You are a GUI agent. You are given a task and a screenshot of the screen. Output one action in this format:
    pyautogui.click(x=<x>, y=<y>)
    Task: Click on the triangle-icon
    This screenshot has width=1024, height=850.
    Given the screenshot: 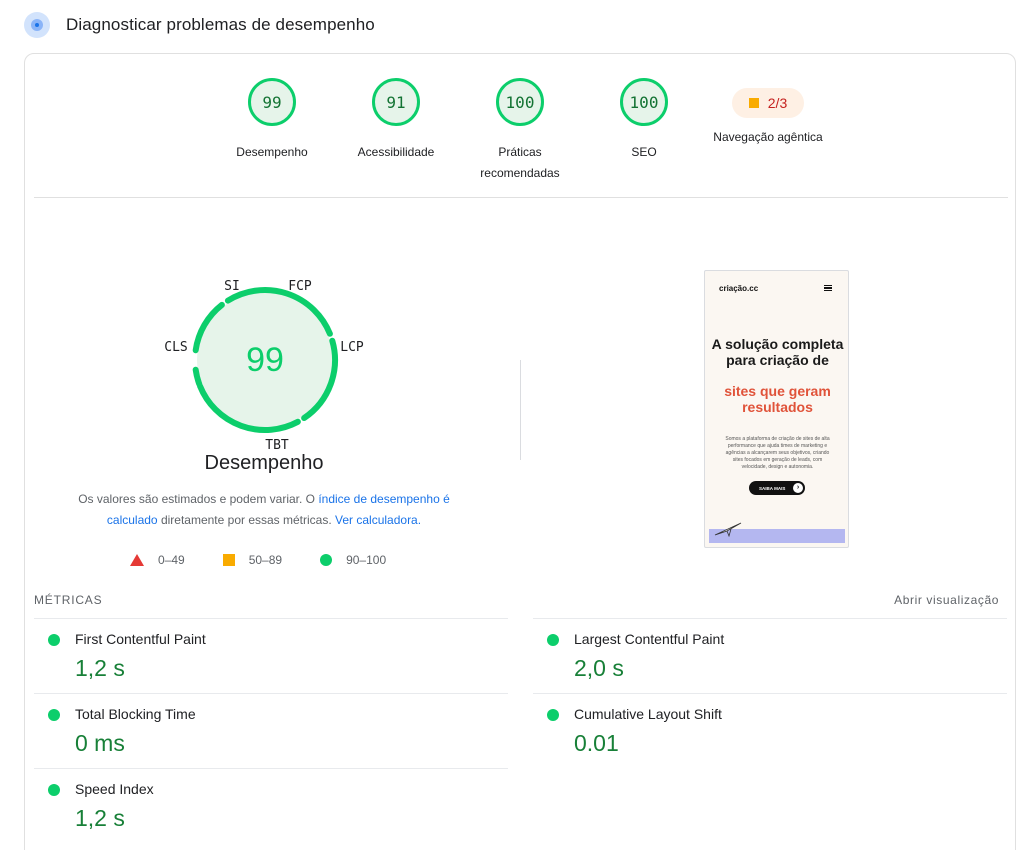 What is the action you would take?
    pyautogui.click(x=137, y=560)
    